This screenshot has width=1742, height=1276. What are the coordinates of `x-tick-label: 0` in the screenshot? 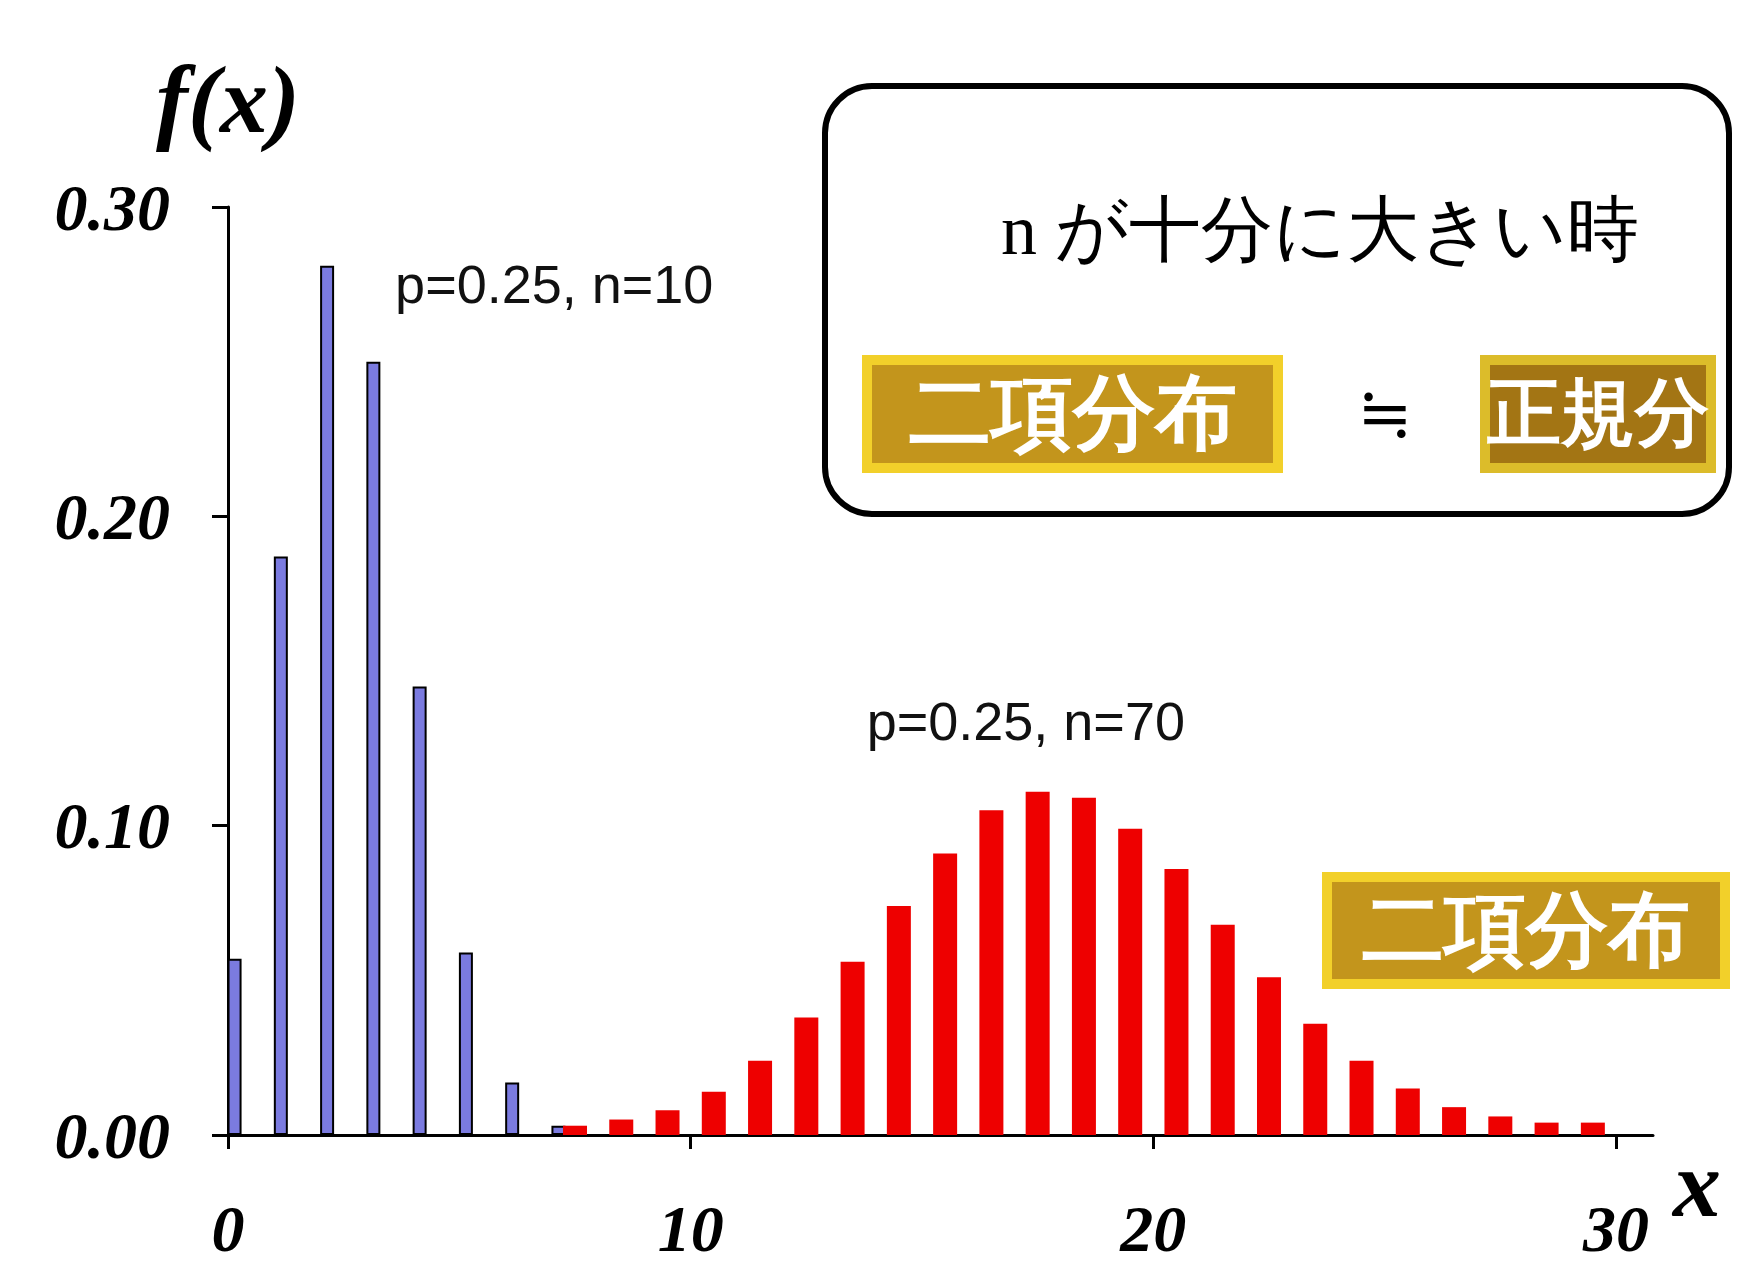 It's located at (228, 1228).